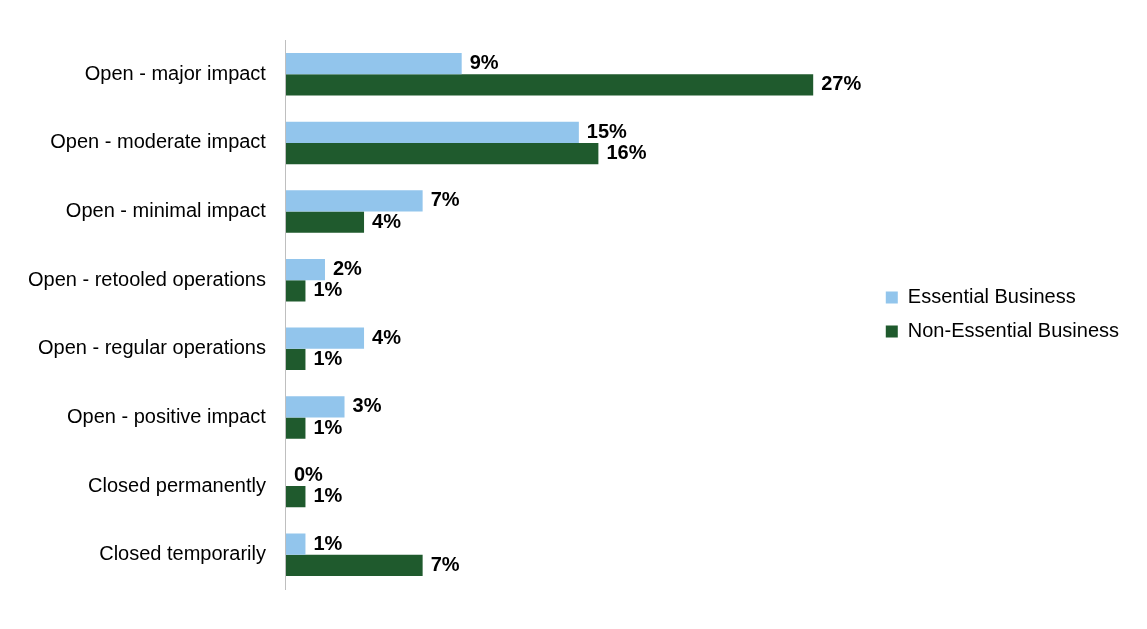  What do you see at coordinates (146, 278) in the screenshot?
I see `y-tick-label: Open - retooled operations` at bounding box center [146, 278].